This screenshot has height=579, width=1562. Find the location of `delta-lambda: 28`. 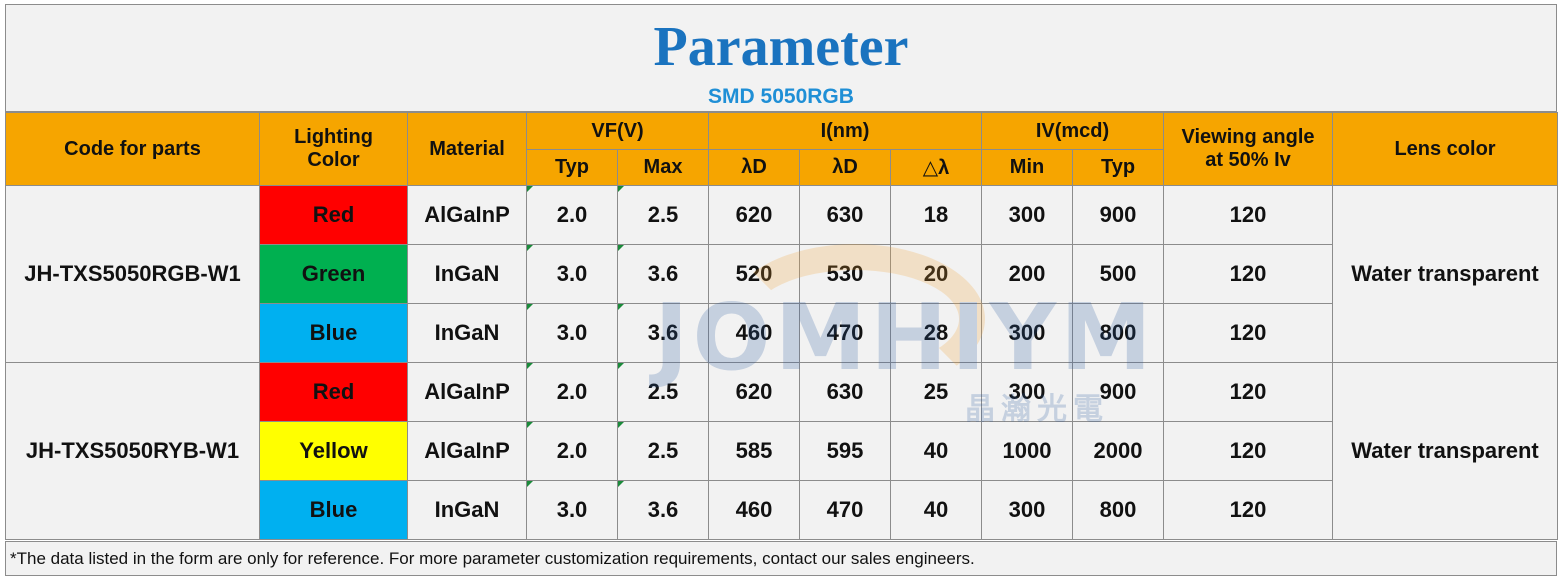

delta-lambda: 28 is located at coordinates (936, 333).